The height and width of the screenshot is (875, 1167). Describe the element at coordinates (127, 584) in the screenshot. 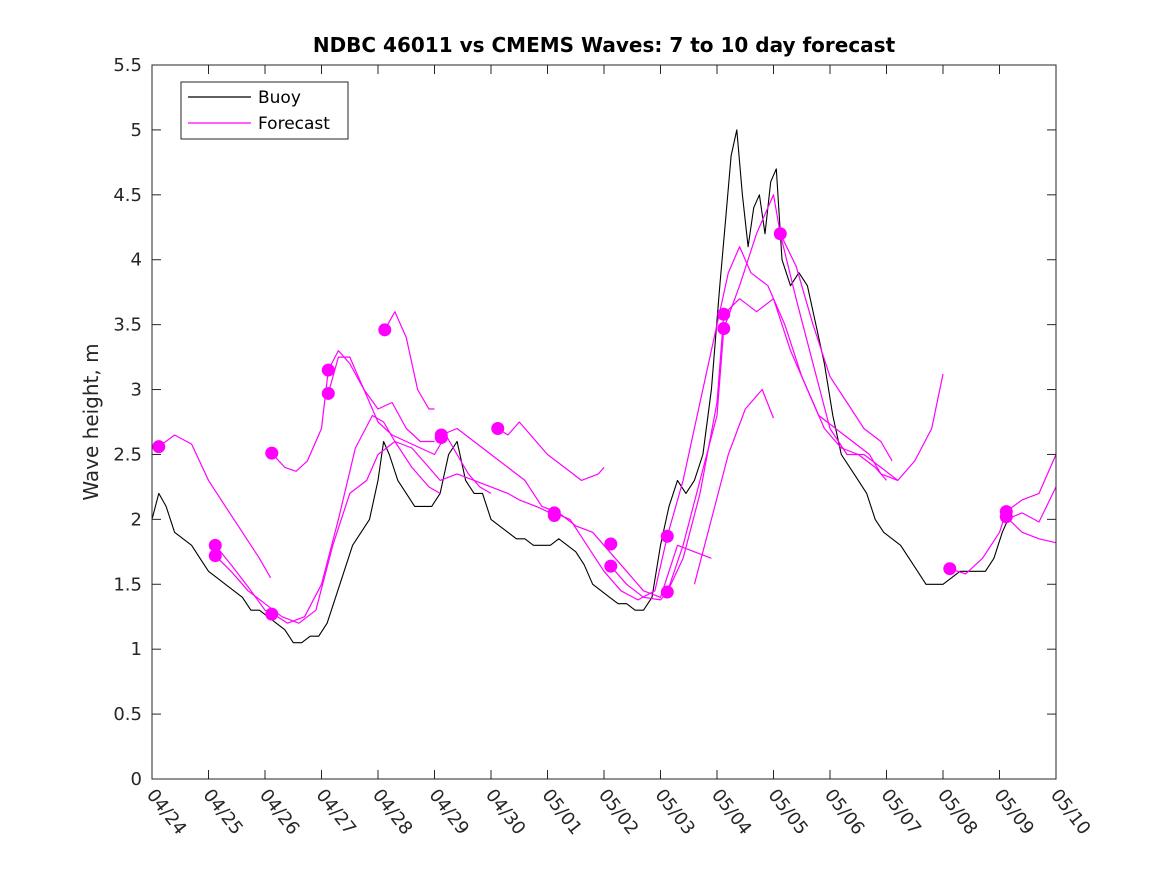

I see `y-tick-label: 1.5` at that location.